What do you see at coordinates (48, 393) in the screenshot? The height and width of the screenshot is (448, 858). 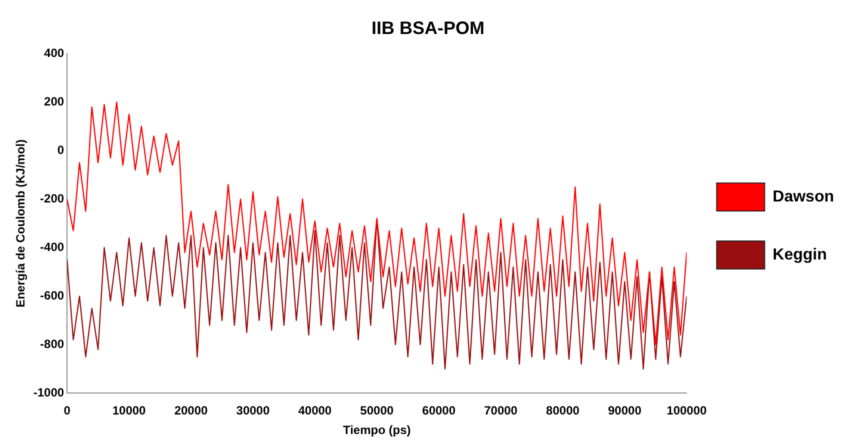 I see `y-tick-label: -1000` at bounding box center [48, 393].